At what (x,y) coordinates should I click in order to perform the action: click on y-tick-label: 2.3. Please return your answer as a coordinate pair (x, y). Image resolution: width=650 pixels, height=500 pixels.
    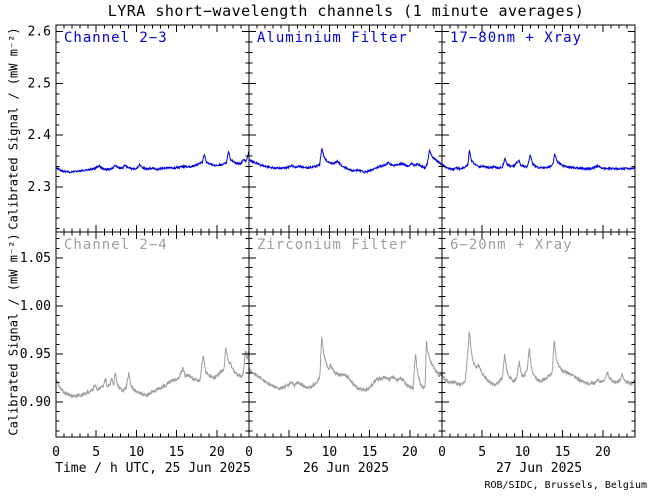
    Looking at the image, I should click on (39, 187).